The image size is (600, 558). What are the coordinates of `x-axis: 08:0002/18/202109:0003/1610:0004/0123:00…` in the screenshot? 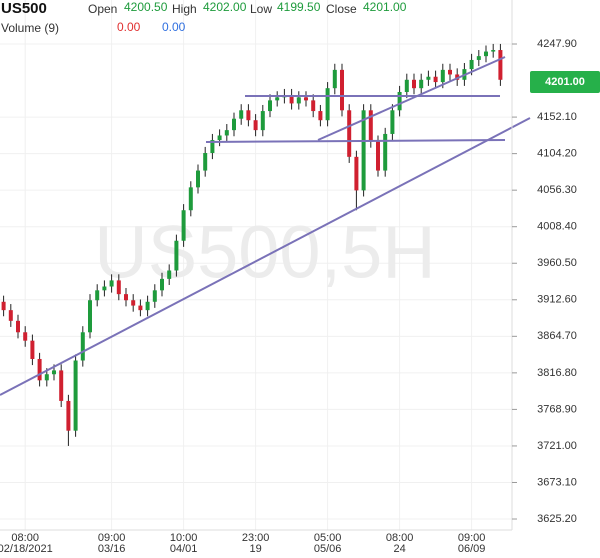 It's located at (242, 543).